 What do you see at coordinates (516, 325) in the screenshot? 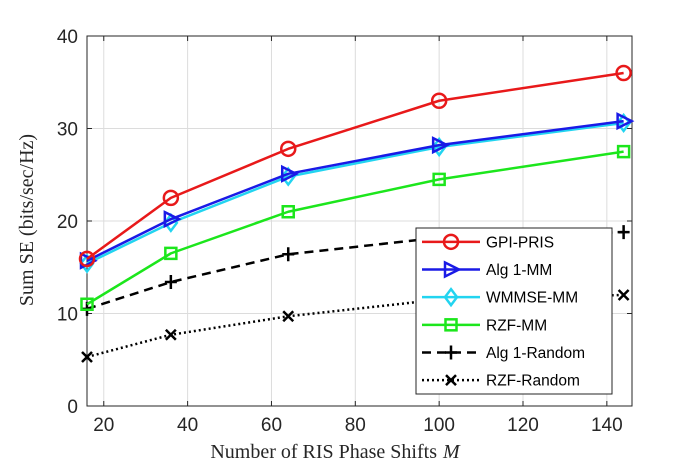
I see `legend-label: RZF-MM` at bounding box center [516, 325].